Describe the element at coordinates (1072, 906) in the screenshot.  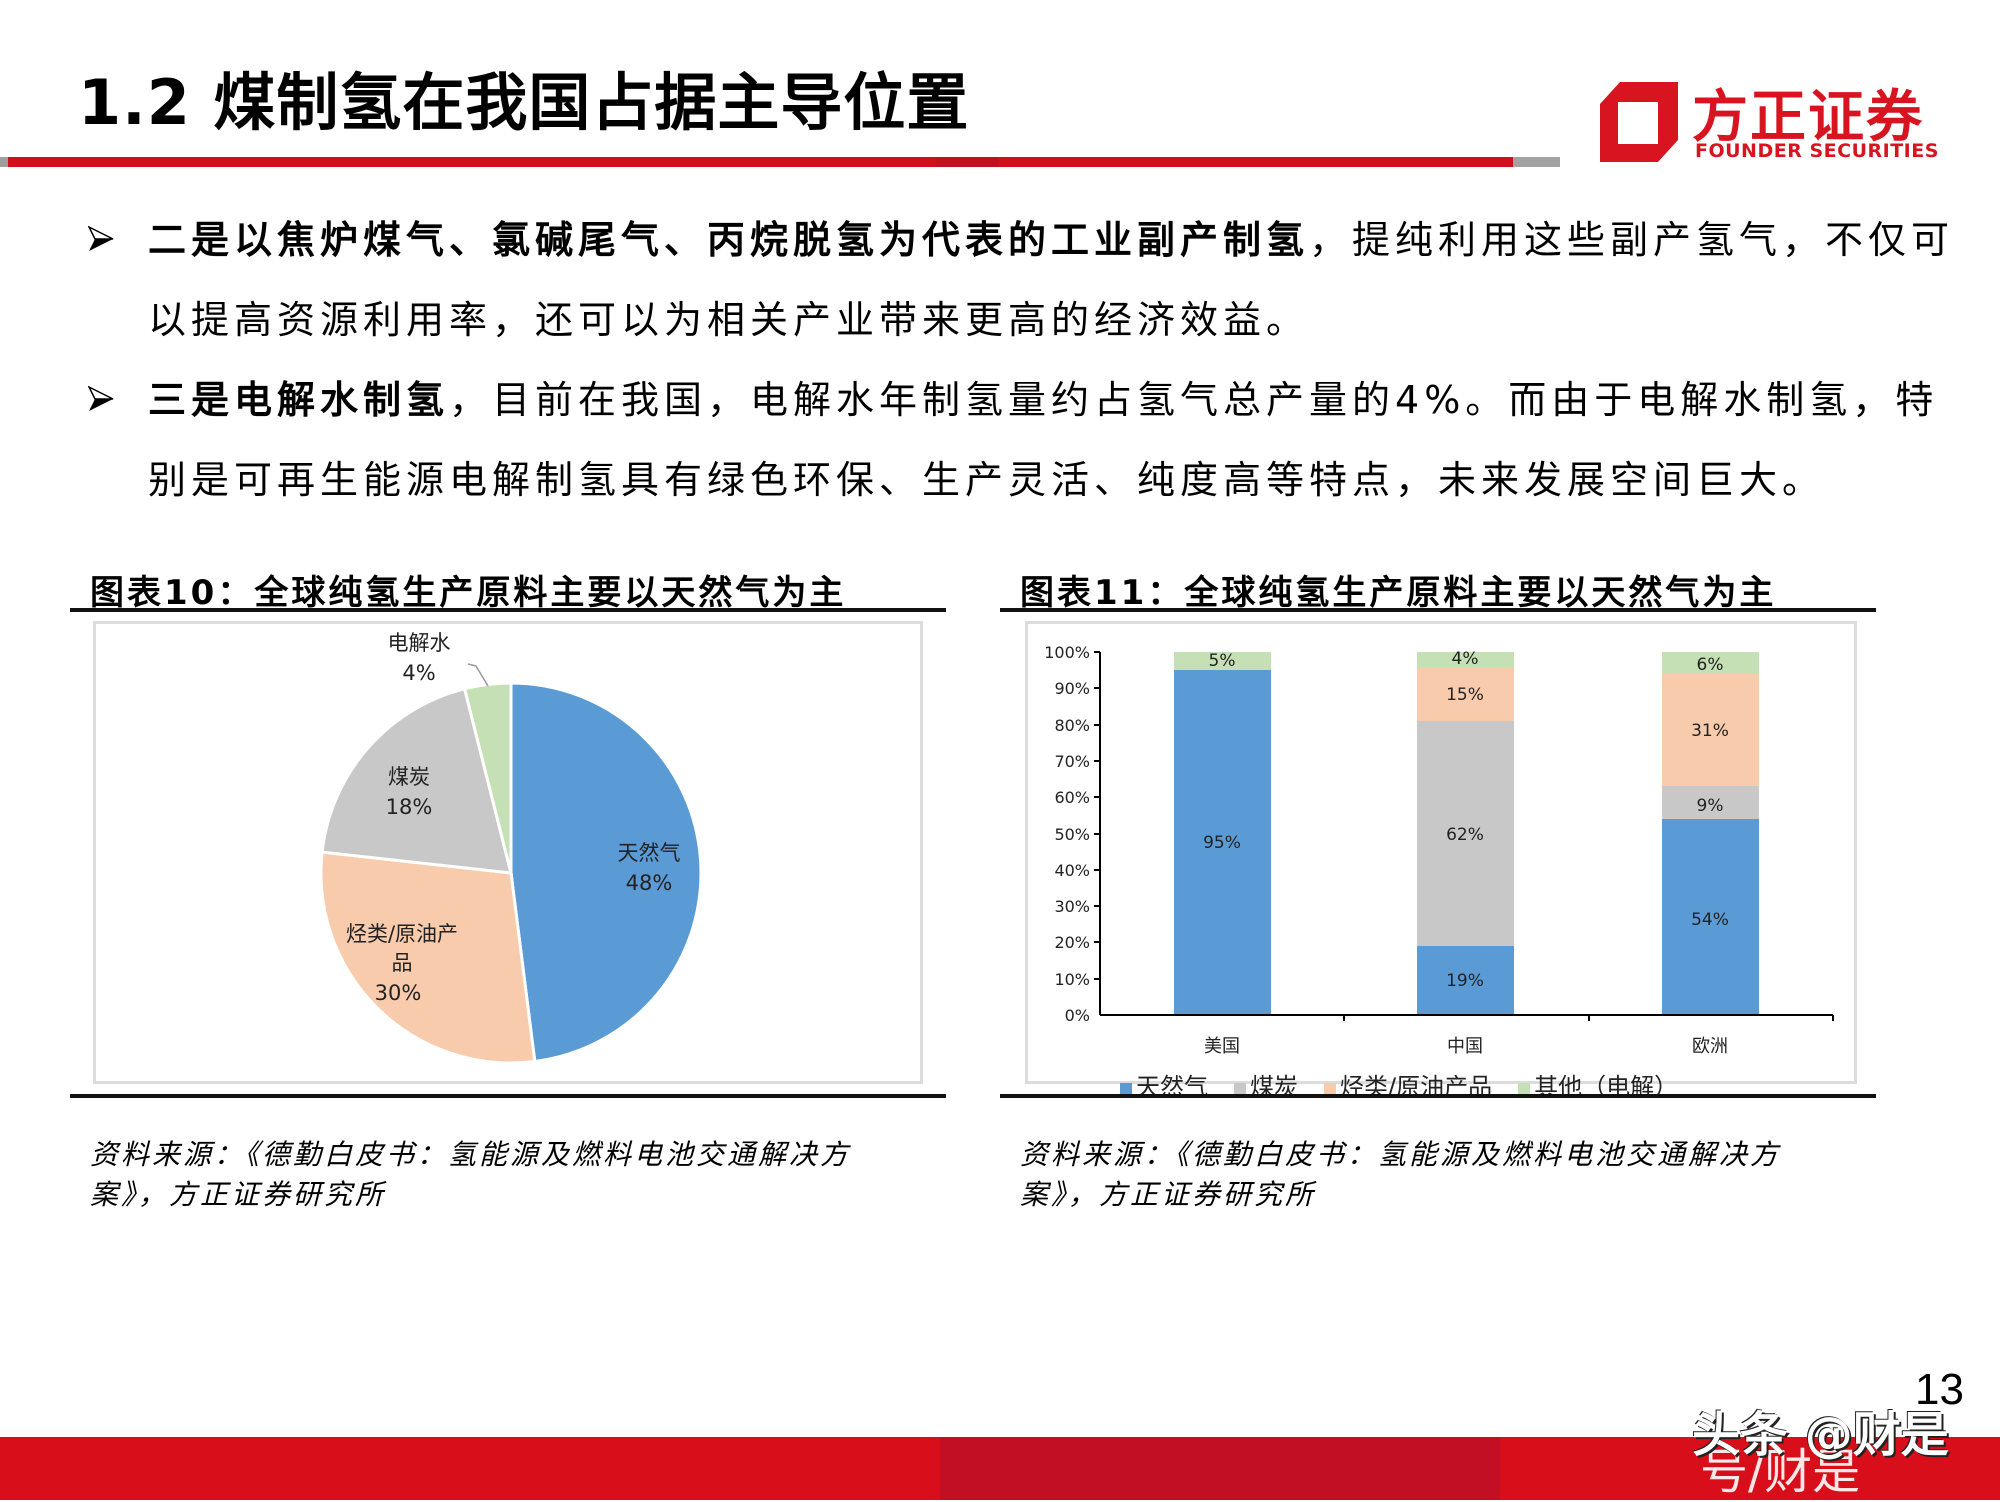
I see `y-tick-label: 30%` at that location.